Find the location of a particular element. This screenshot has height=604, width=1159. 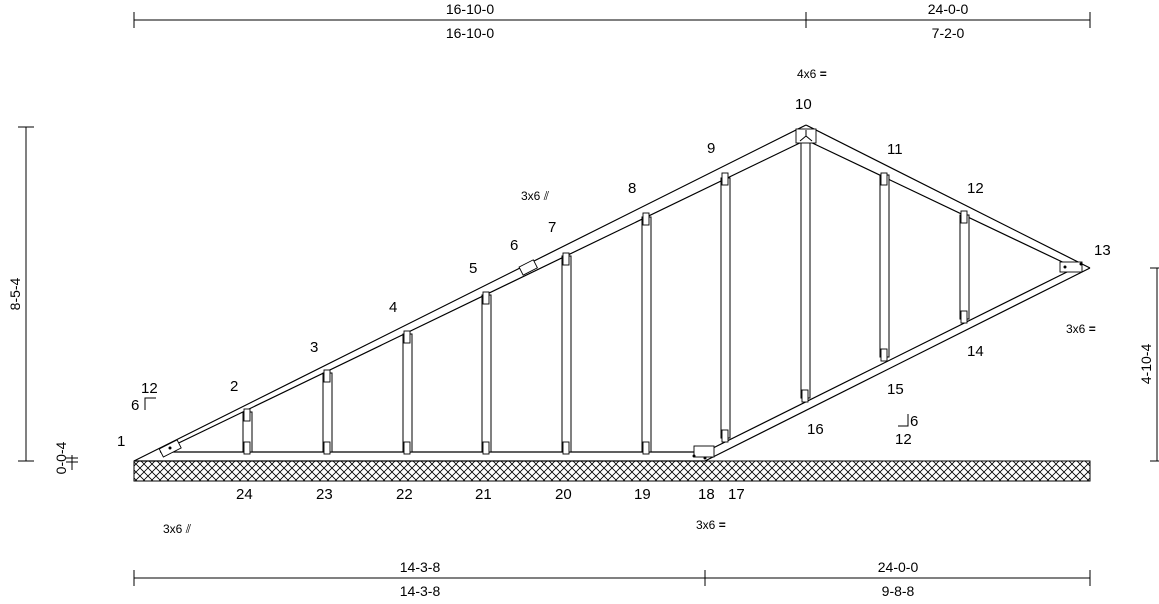

ground-hatch is located at coordinates (612, 471).